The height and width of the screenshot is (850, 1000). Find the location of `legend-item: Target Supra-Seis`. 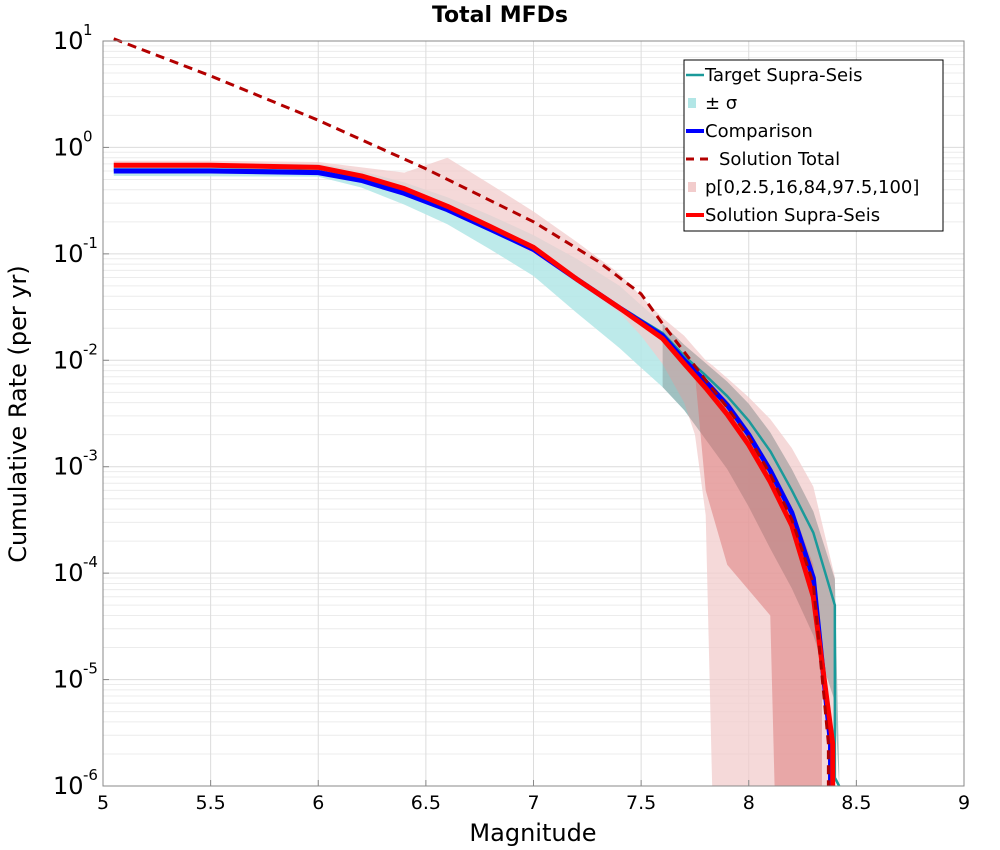

legend-item: Target Supra-Seis is located at coordinates (774, 75).